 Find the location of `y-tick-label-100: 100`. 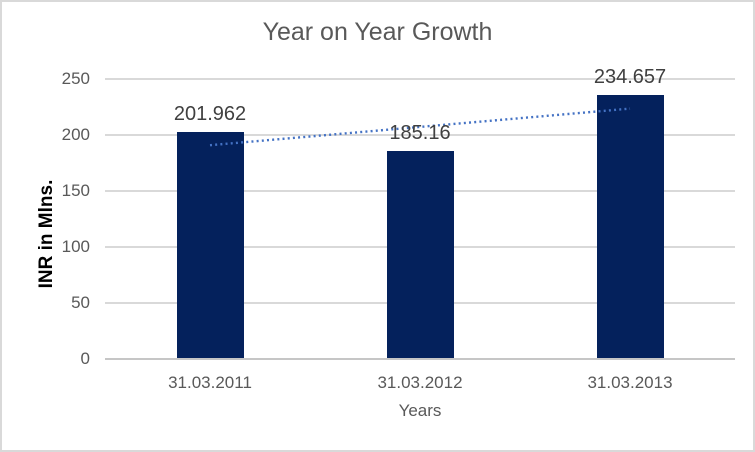

y-tick-label-100: 100 is located at coordinates (75, 246).